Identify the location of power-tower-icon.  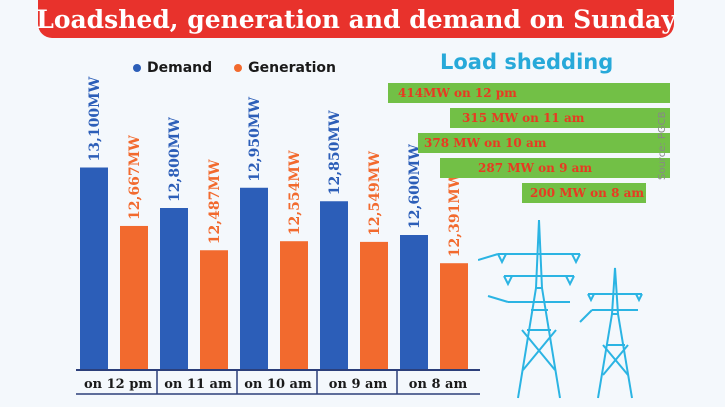
(560, 309).